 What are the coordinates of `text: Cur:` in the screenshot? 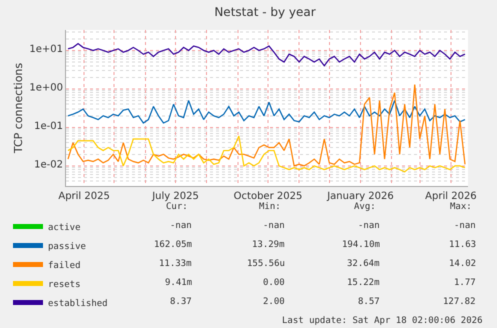 It's located at (177, 207).